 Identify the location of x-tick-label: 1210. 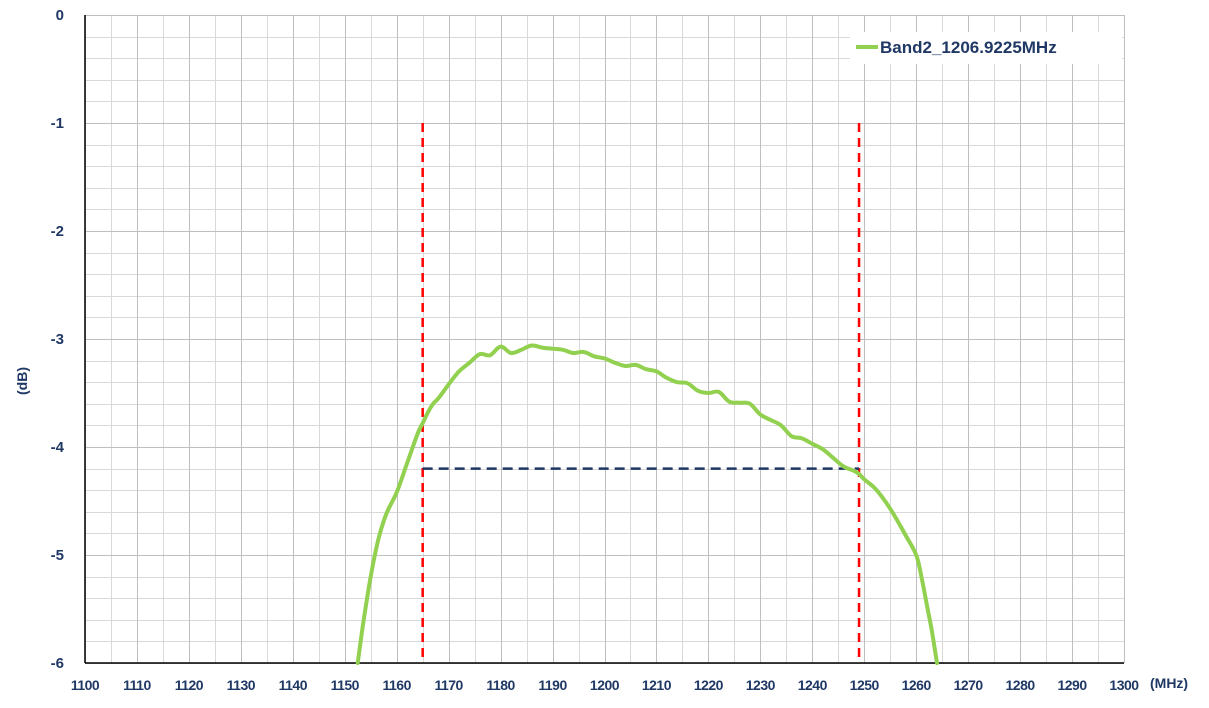
(657, 685).